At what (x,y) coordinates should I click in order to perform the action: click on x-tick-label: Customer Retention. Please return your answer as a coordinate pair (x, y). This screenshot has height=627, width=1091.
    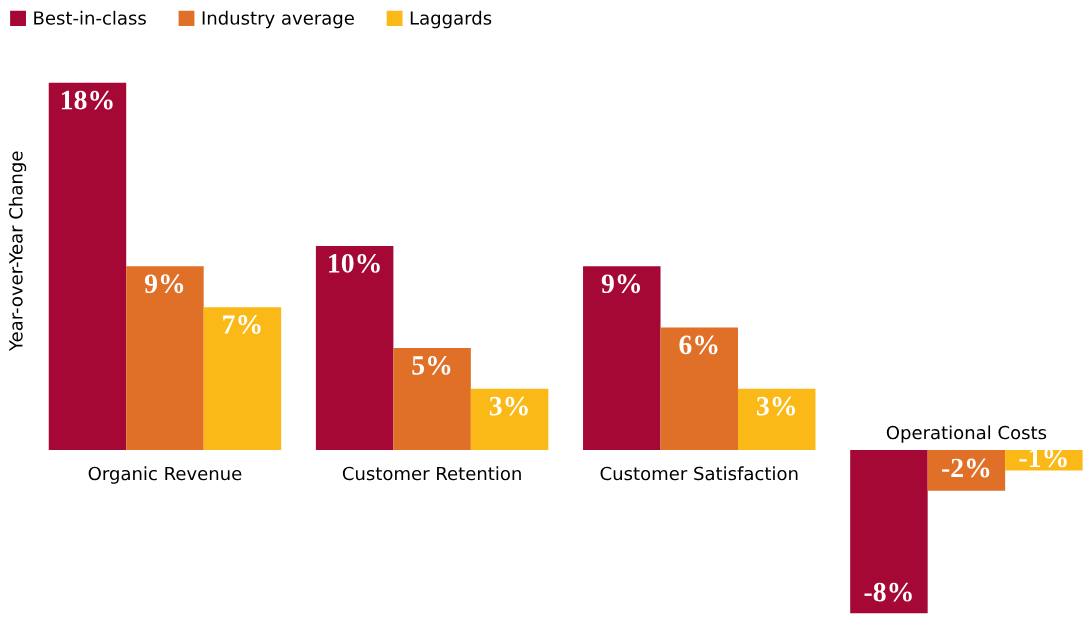
    Looking at the image, I should click on (431, 473).